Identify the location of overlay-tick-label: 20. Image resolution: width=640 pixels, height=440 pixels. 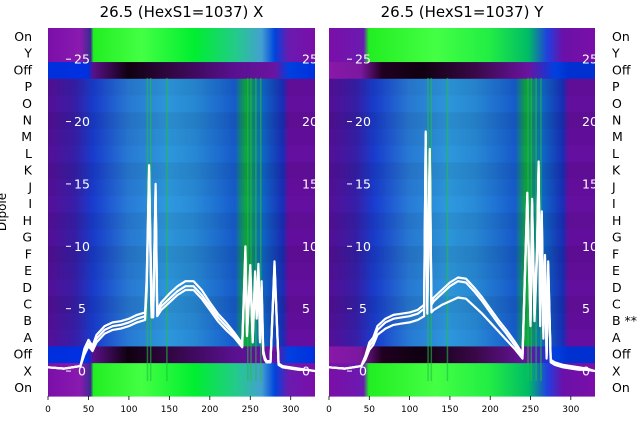
(82, 121).